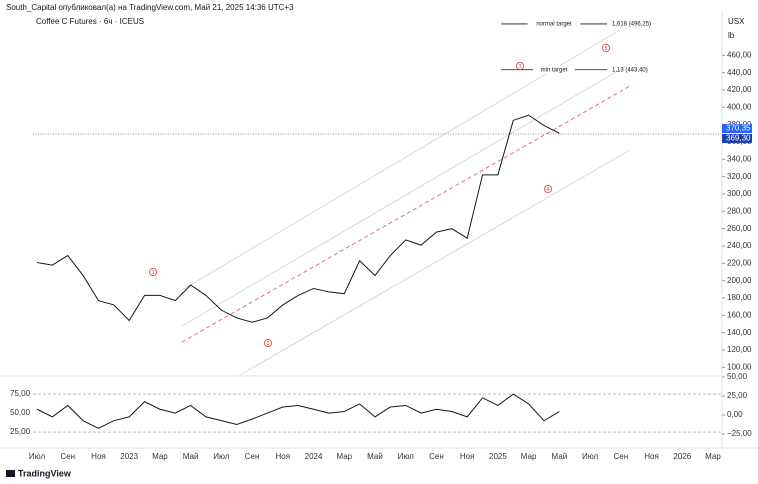 The width and height of the screenshot is (758, 484). Describe the element at coordinates (739, 332) in the screenshot. I see `y-tick-label: 140,00` at that location.